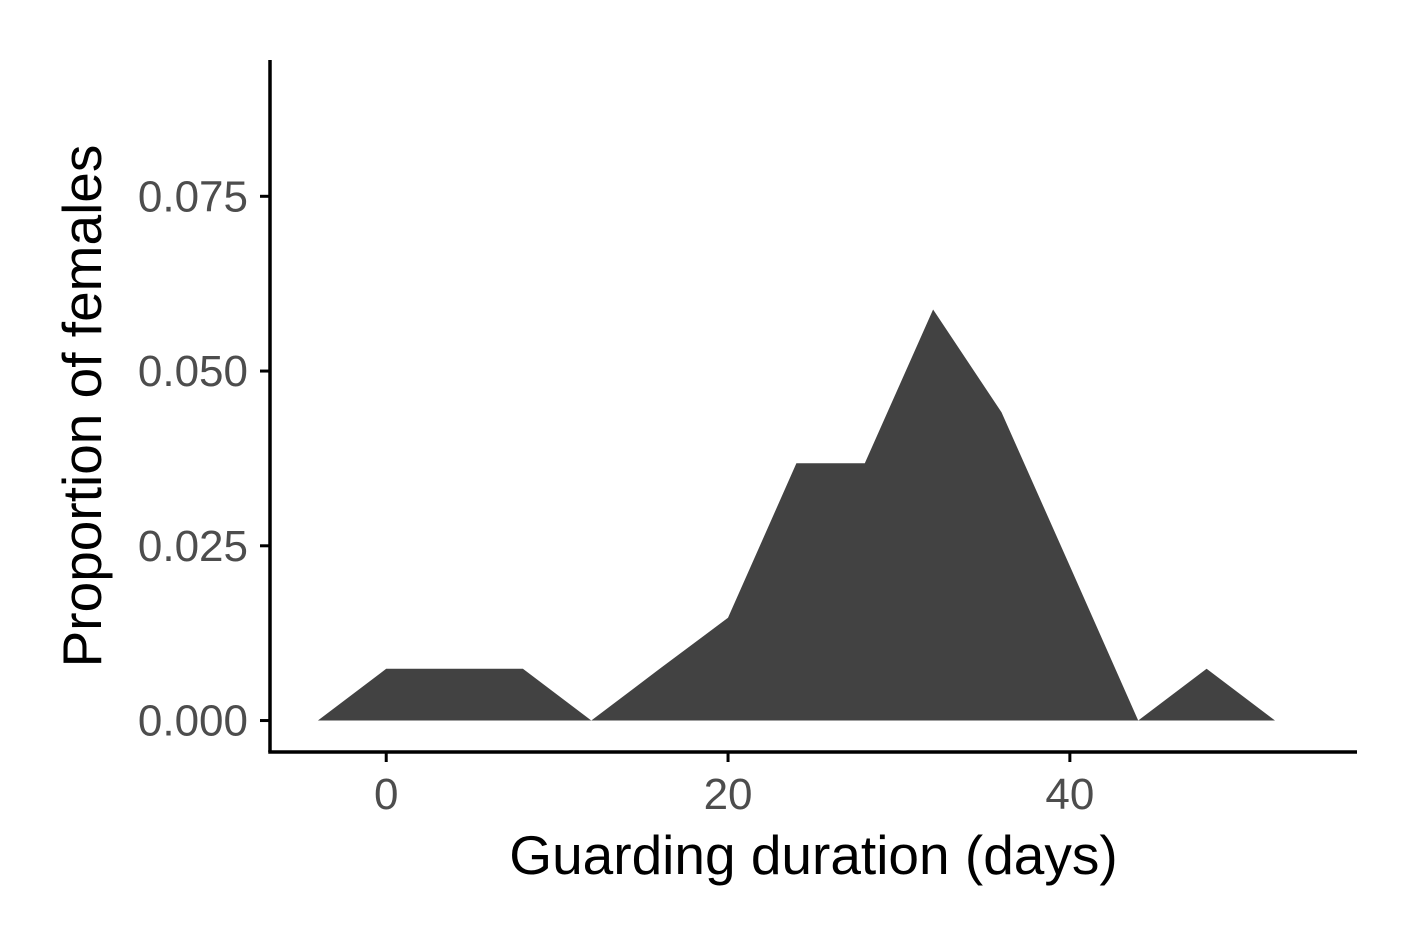 This screenshot has width=1417, height=944. Describe the element at coordinates (204, 459) in the screenshot. I see `y-ticks: 0.000 0.025 0.050 0.075` at that location.